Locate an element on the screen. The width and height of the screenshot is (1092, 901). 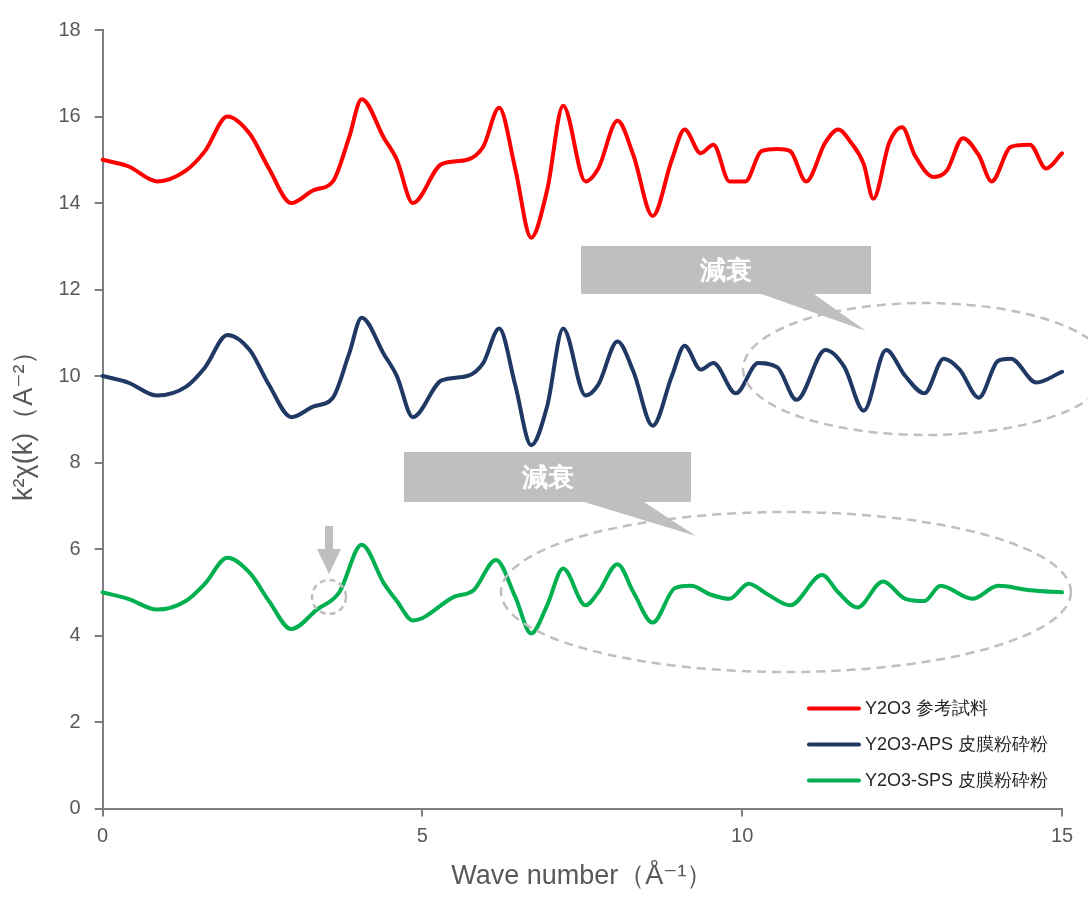
x-tick-label: 5 is located at coordinates (422, 835).